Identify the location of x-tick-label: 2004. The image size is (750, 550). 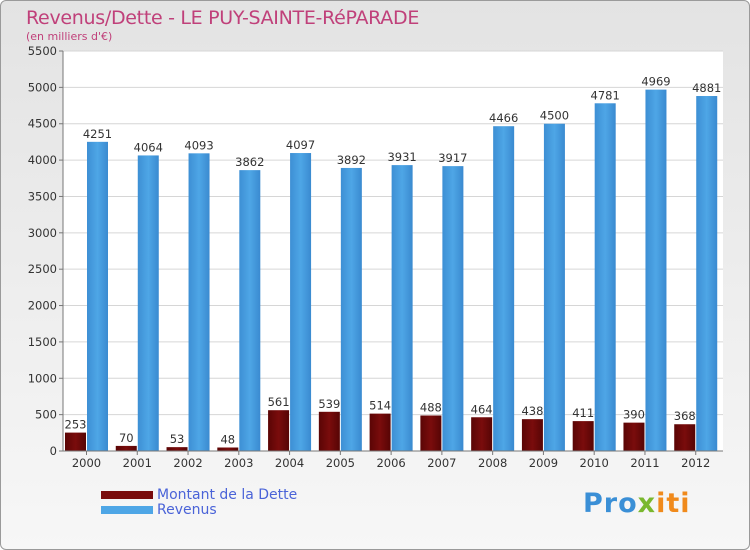
(289, 463).